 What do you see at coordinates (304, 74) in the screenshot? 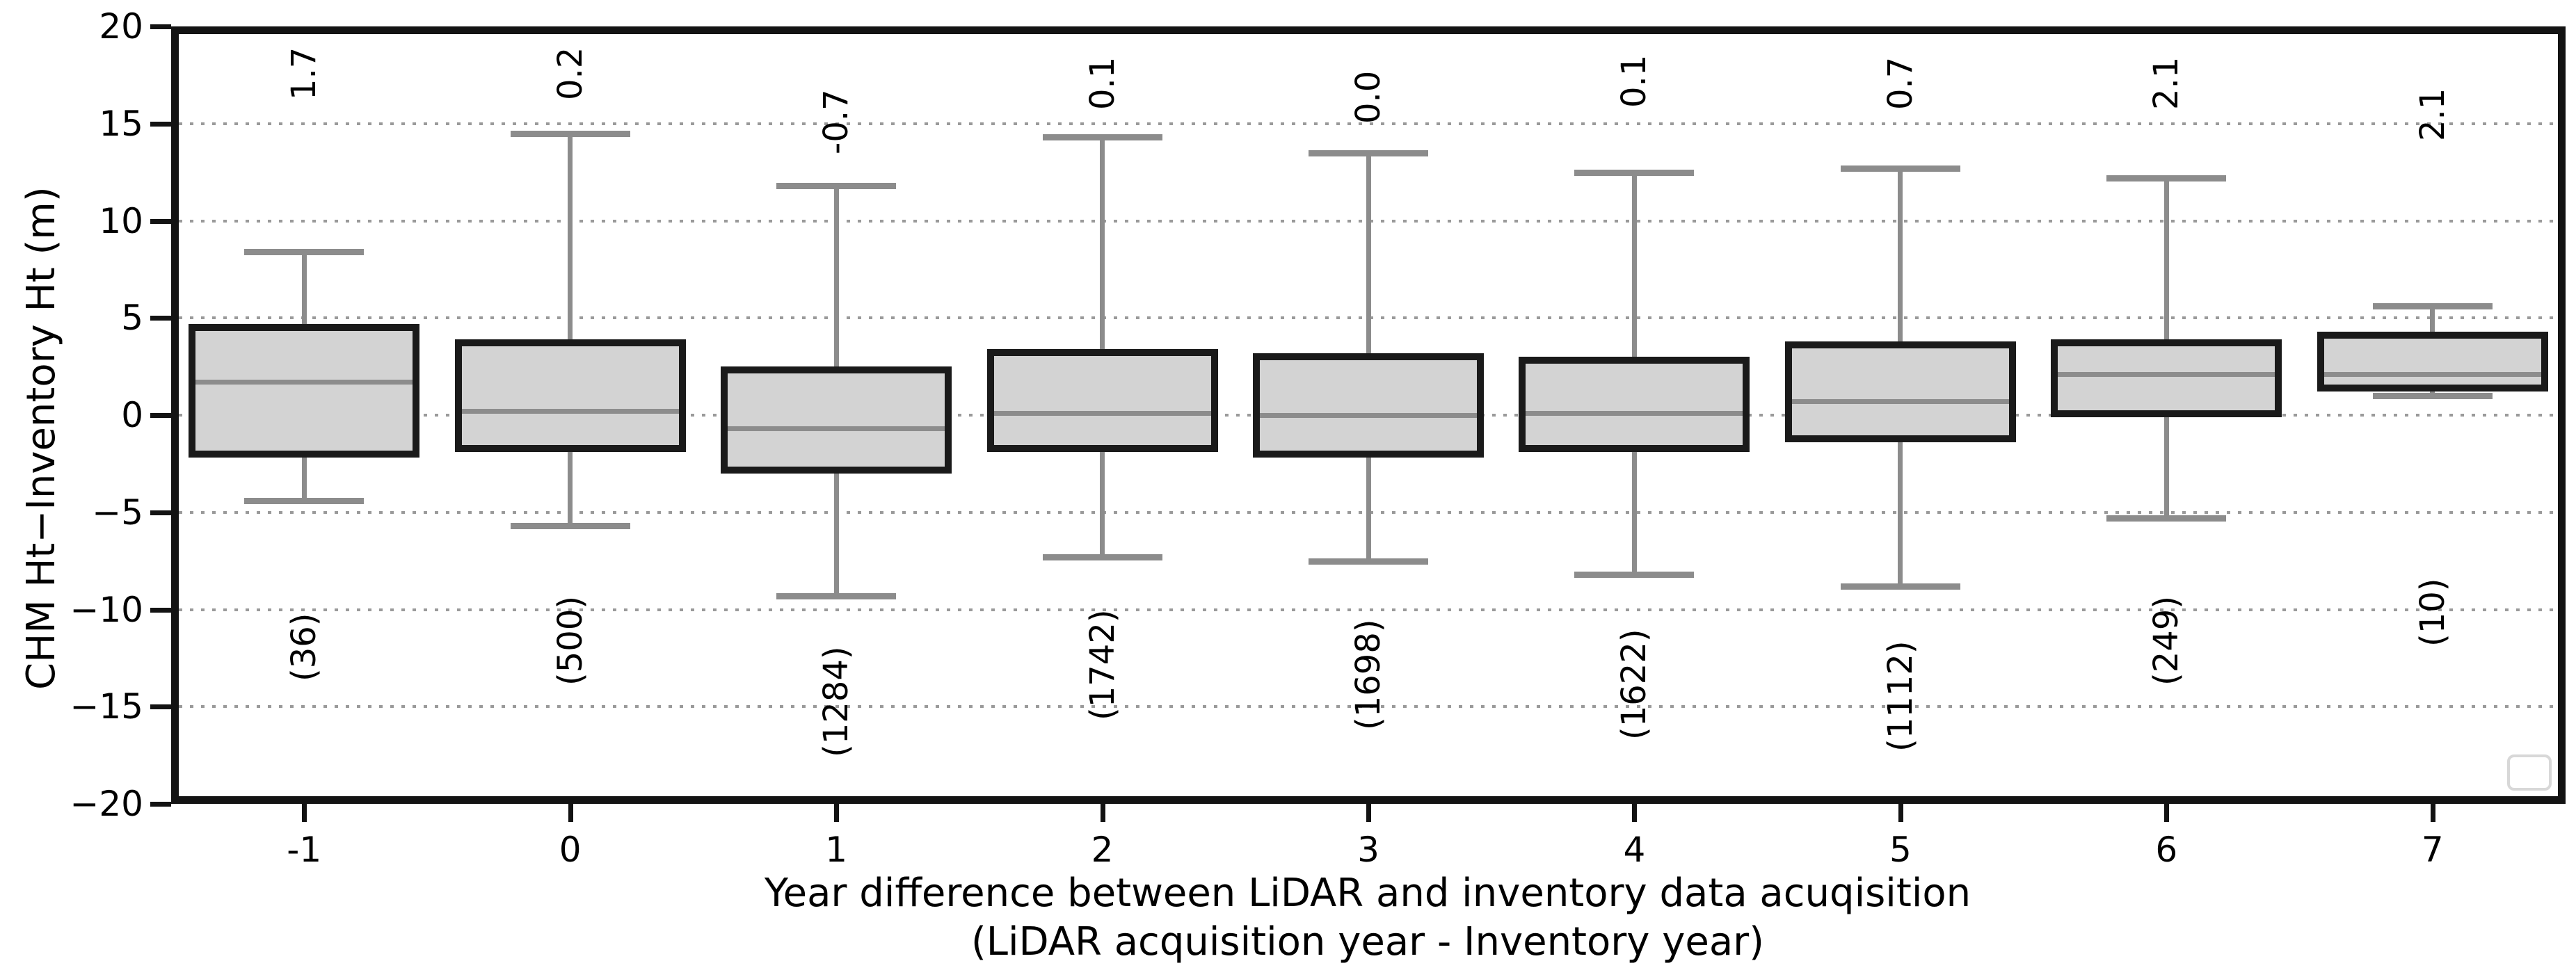
I see `box-median-annotation: 1.7` at bounding box center [304, 74].